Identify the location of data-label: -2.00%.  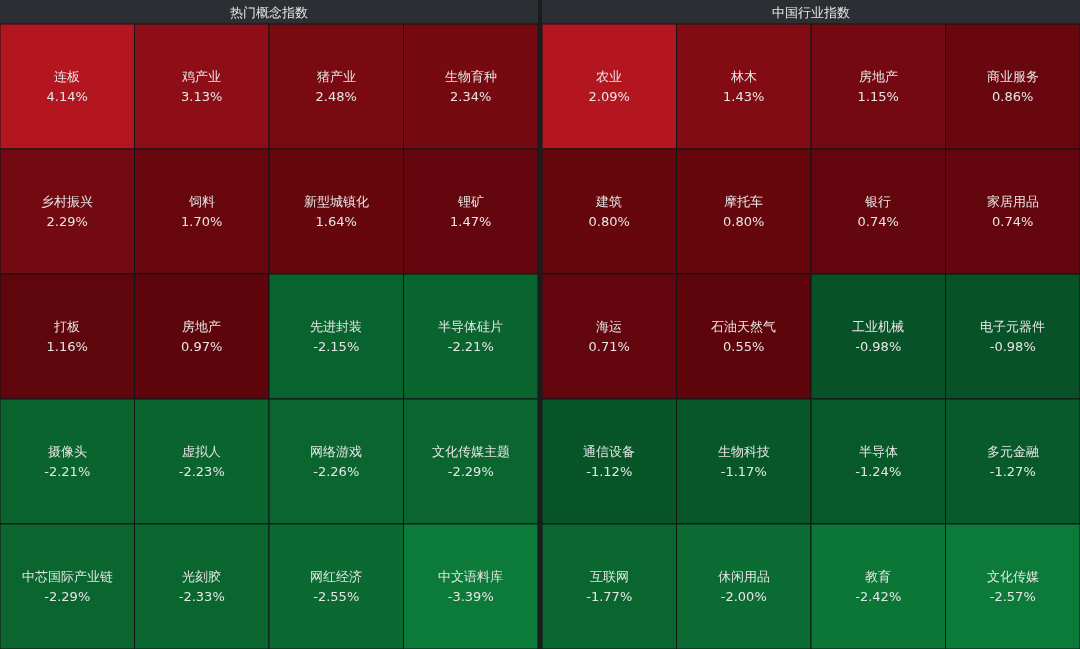
(743, 596).